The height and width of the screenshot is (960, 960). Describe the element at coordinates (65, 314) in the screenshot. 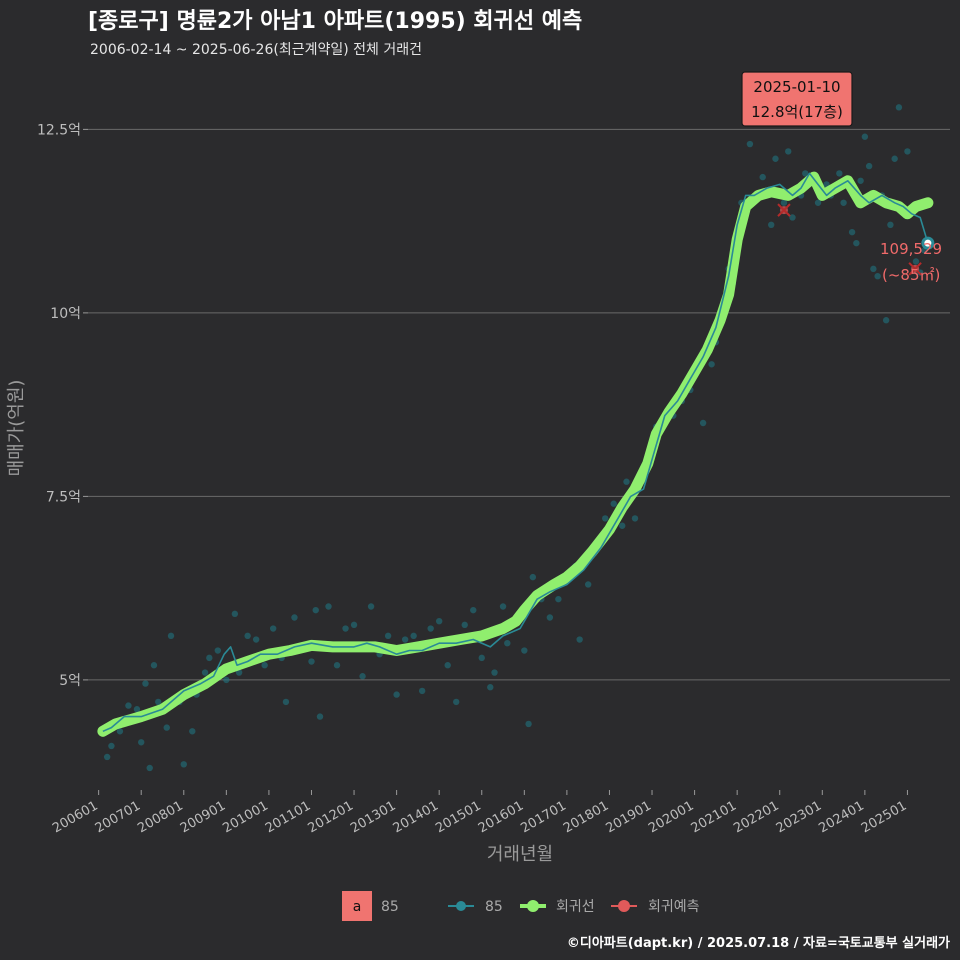

I see `ytick-label-2: 10억` at that location.